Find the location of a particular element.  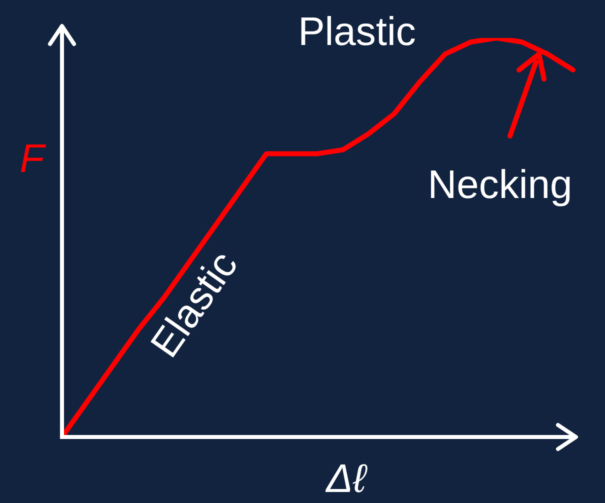

x-axis-title: Δℓ is located at coordinates (346, 479).